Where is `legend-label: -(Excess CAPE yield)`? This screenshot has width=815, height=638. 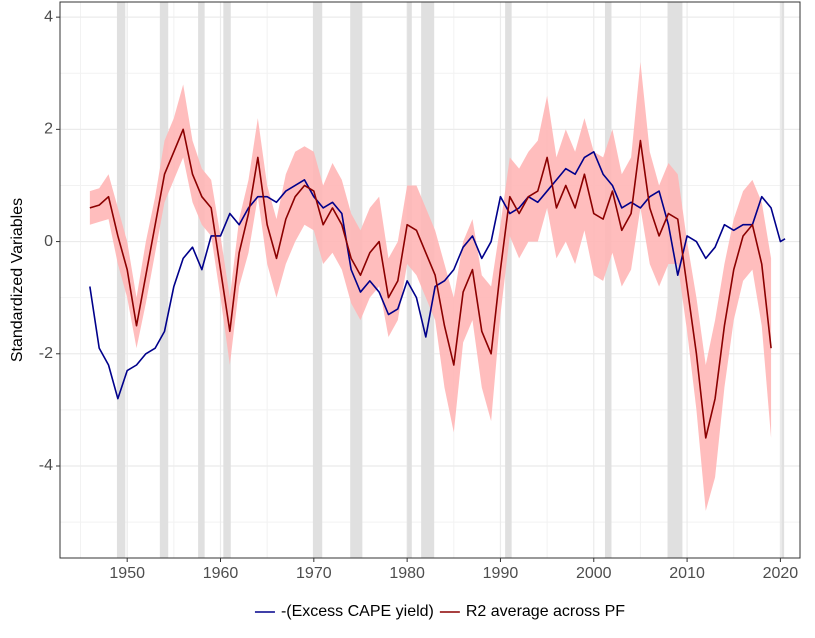 legend-label: -(Excess CAPE yield) is located at coordinates (357, 611).